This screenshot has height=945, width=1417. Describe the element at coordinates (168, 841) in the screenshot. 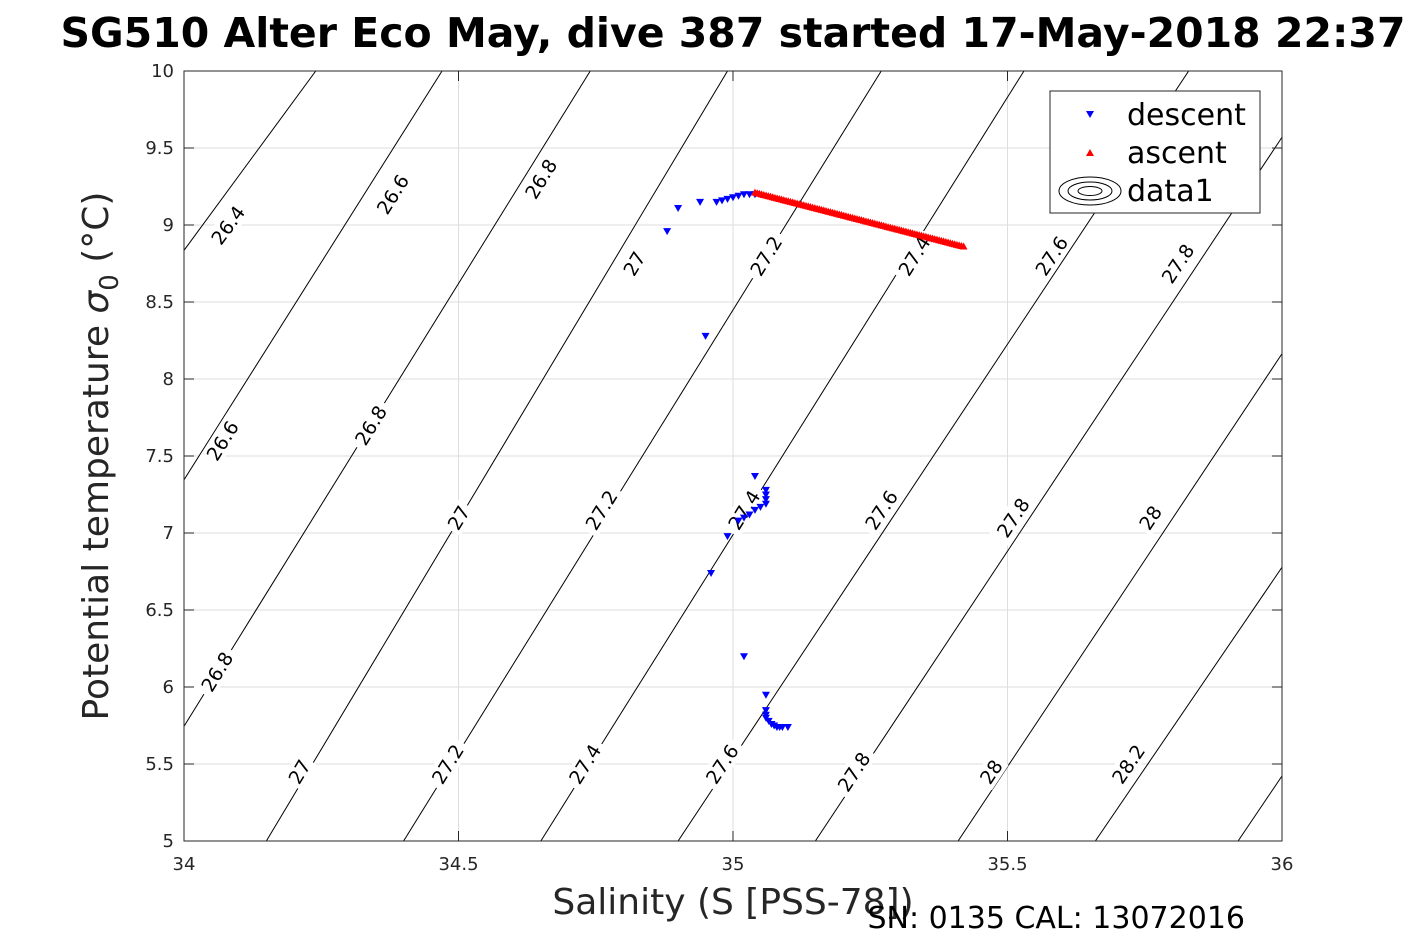

I see `y-tick-label: 5` at that location.